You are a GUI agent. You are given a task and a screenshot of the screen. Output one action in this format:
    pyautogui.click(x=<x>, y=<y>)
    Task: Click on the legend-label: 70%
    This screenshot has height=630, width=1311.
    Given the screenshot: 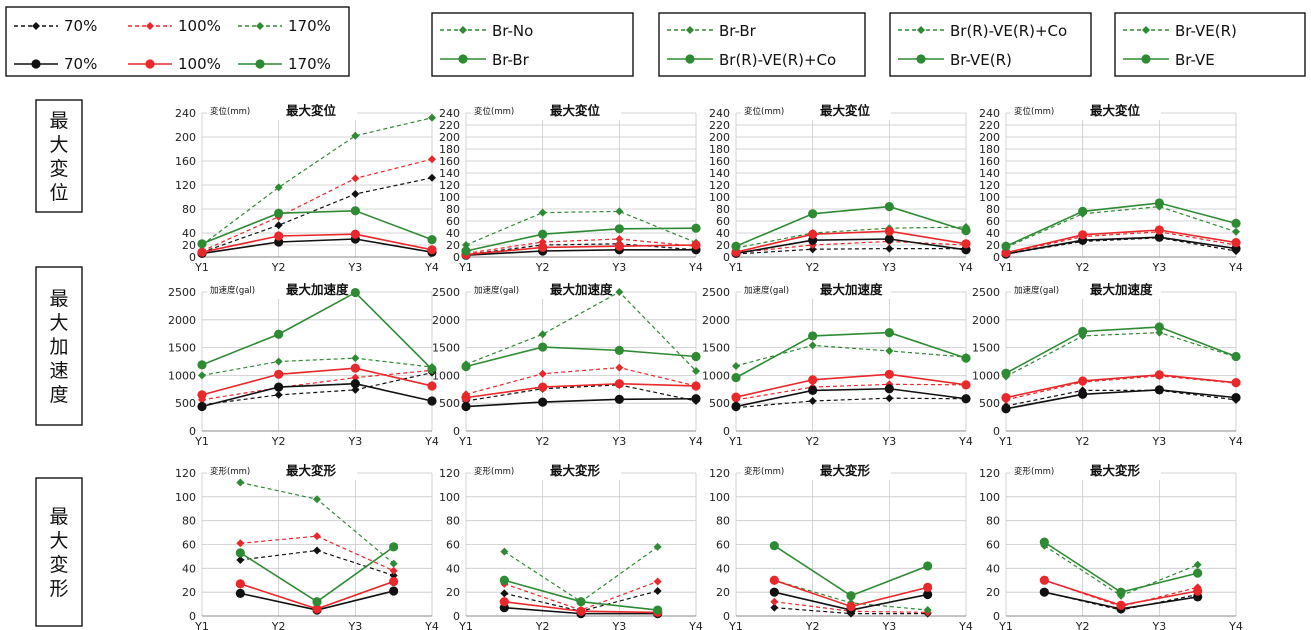 What is the action you would take?
    pyautogui.click(x=80, y=64)
    